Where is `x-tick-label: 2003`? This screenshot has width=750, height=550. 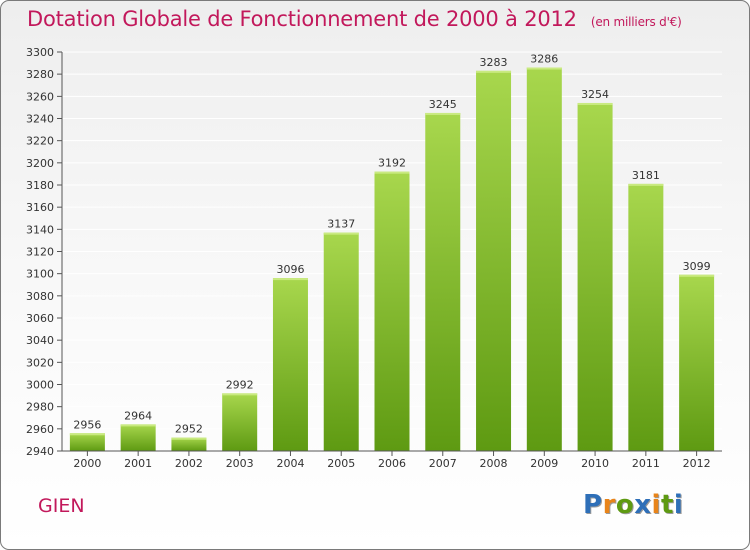
x-tick-label: 2003 is located at coordinates (240, 463).